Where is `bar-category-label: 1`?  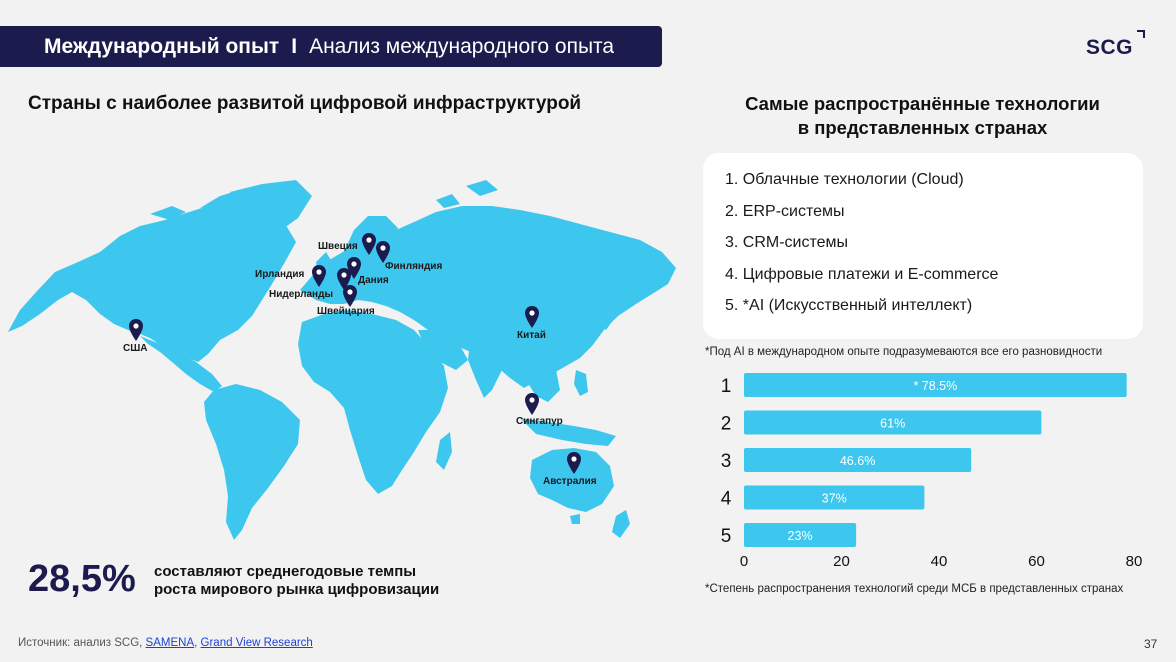
bar-category-label: 1 is located at coordinates (726, 386).